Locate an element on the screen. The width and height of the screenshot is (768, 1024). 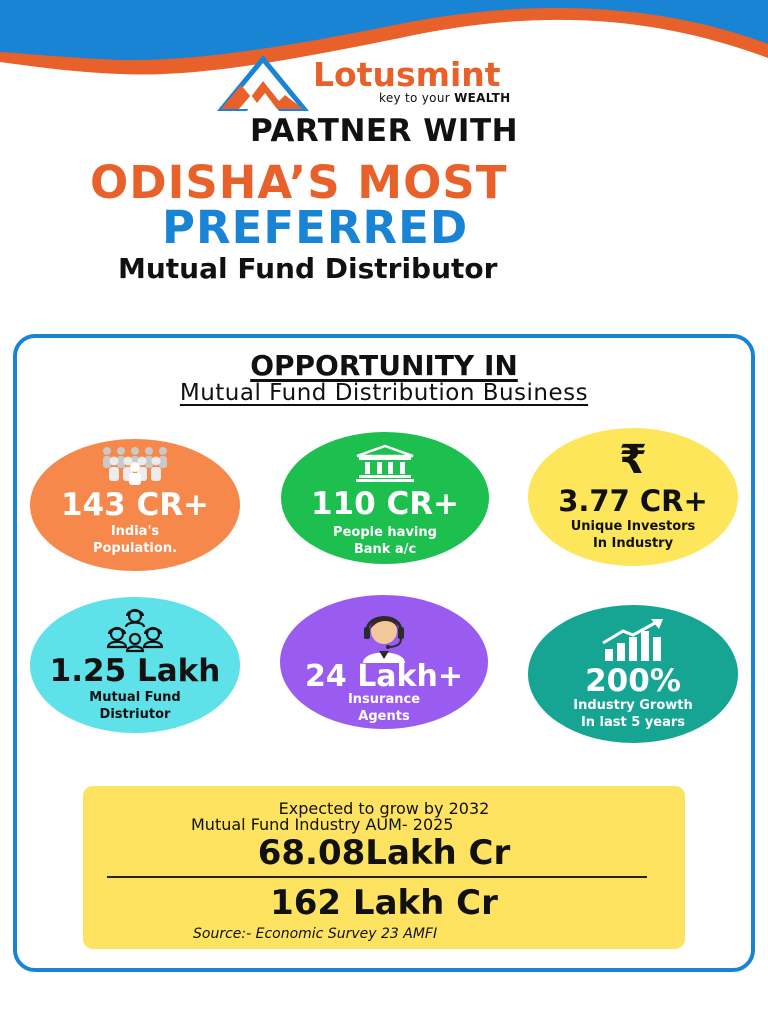
stat-label: Industry Growth In last 5 years is located at coordinates (633, 714).